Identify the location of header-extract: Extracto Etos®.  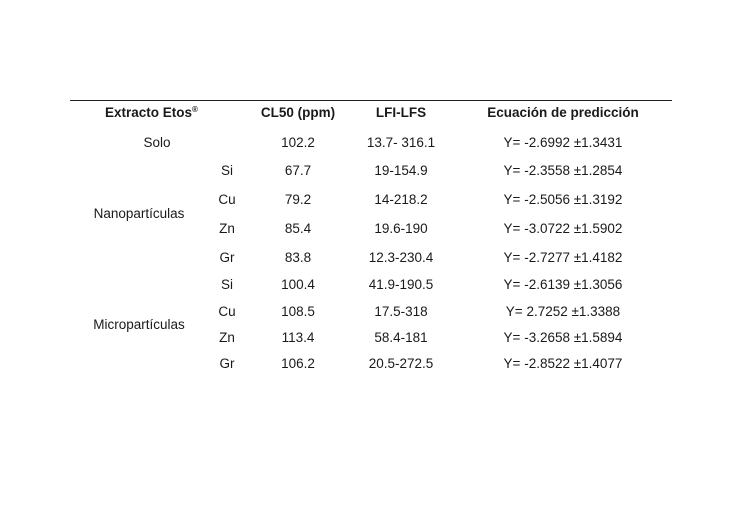
(151, 113).